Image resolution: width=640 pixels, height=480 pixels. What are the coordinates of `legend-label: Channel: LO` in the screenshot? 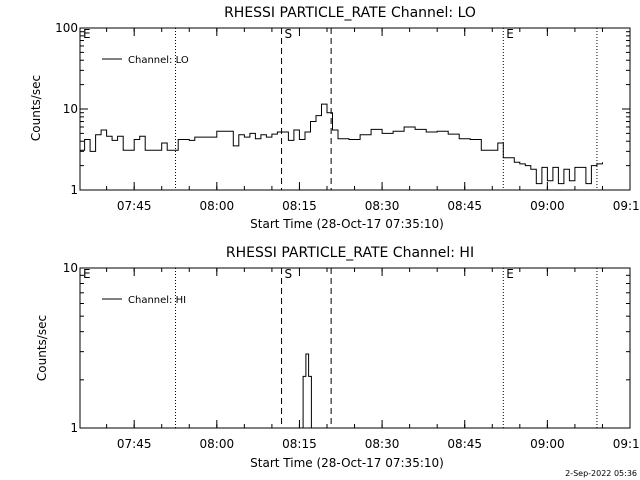 It's located at (158, 60).